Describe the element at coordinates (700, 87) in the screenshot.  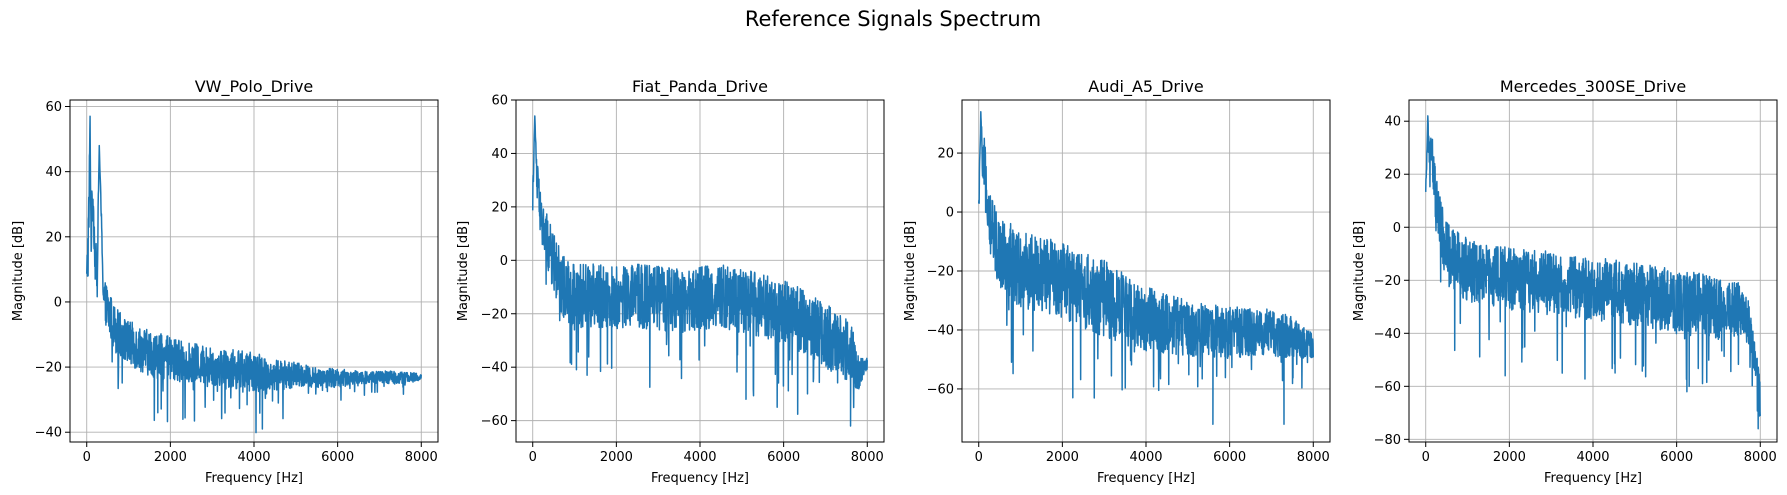
I see `chart-title: Fiat_Panda_Drive` at that location.